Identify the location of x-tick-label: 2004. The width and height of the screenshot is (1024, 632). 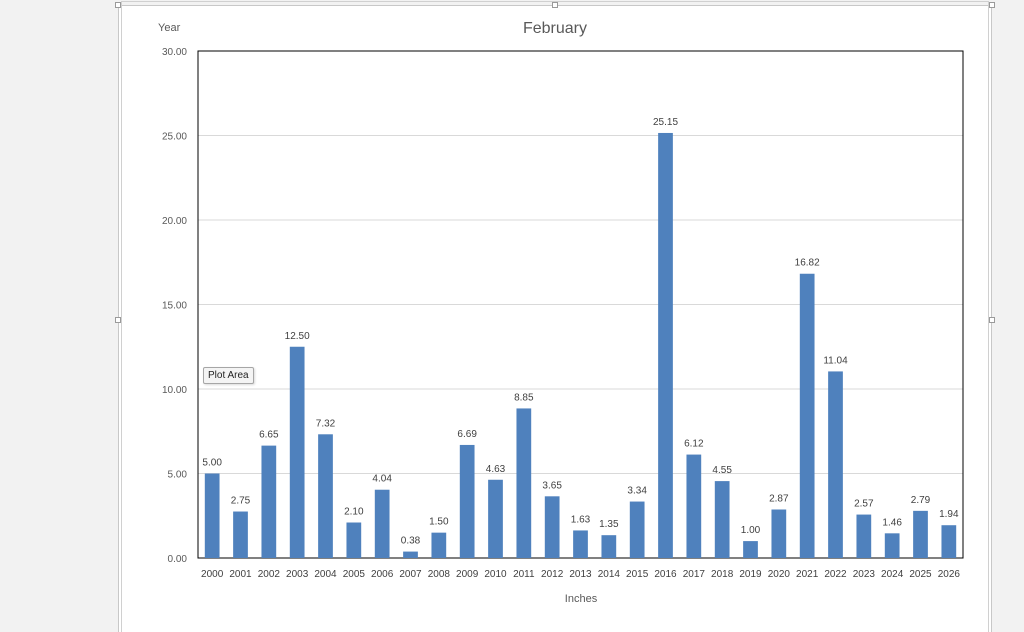
(325, 574).